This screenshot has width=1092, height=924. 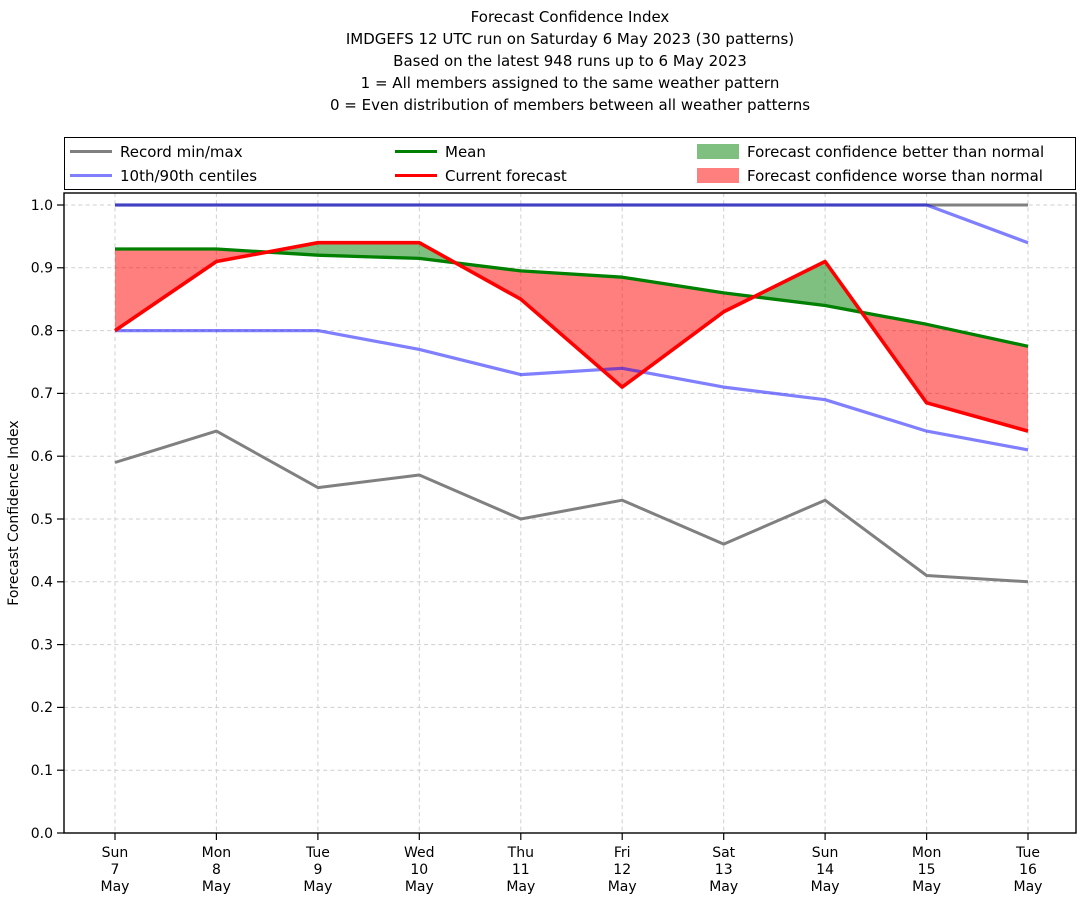 What do you see at coordinates (571, 506) in the screenshot?
I see `record-min-line` at bounding box center [571, 506].